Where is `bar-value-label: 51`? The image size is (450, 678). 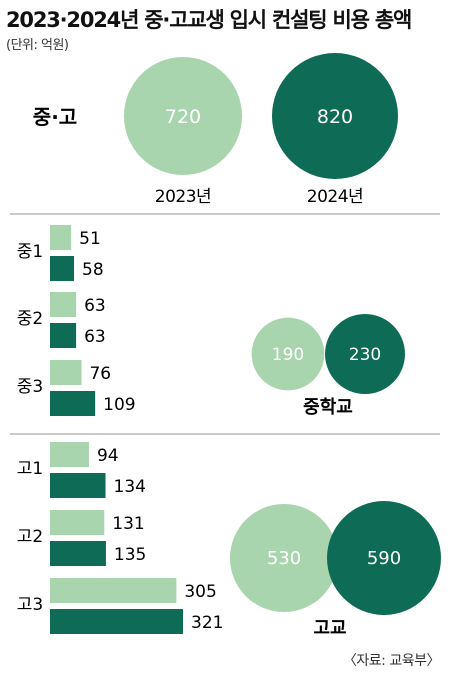 bar-value-label: 51 is located at coordinates (90, 239).